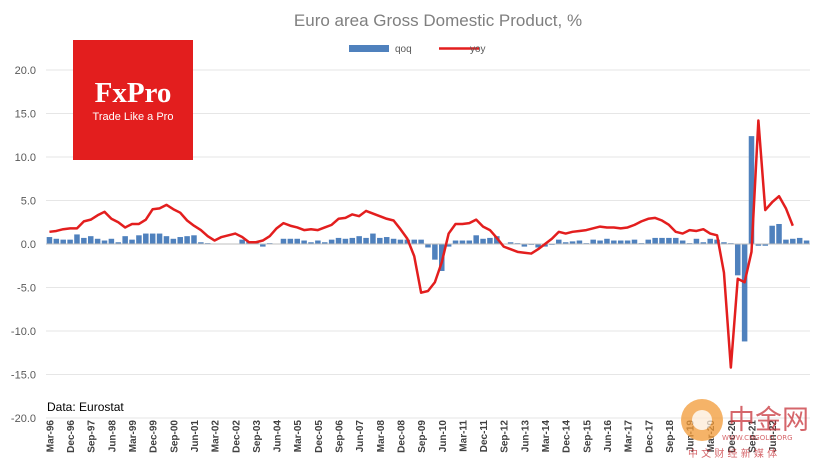 This screenshot has width=835, height=470. What do you see at coordinates (28, 245) in the screenshot?
I see `y-tick-label: 0.0` at bounding box center [28, 245].